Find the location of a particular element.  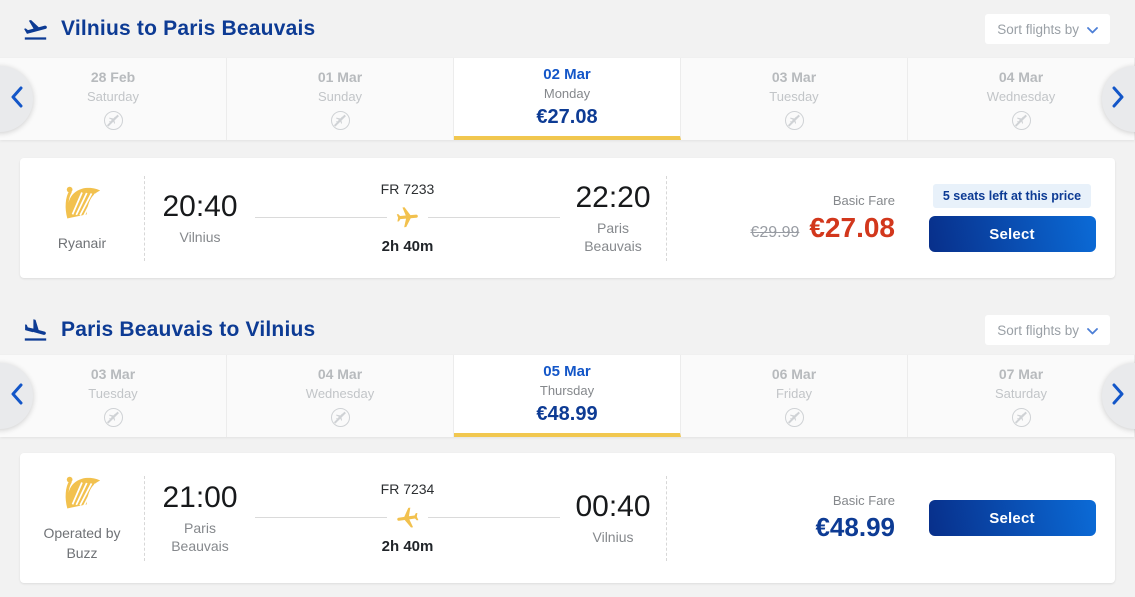

arrival-block: 00:40 Vilnius is located at coordinates (613, 518).